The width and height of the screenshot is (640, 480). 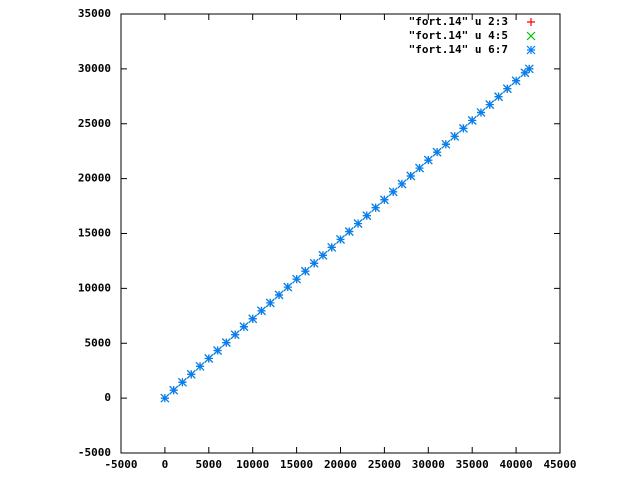 What do you see at coordinates (472, 464) in the screenshot?
I see `x-tick-label: 35000` at bounding box center [472, 464].